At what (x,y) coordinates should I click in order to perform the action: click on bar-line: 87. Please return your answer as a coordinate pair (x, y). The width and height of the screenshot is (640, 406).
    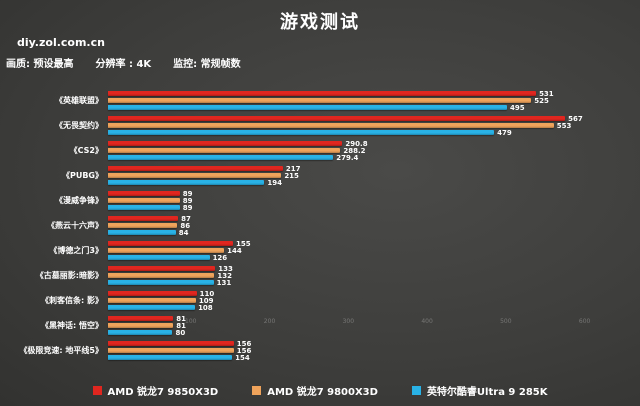
    Looking at the image, I should click on (370, 218).